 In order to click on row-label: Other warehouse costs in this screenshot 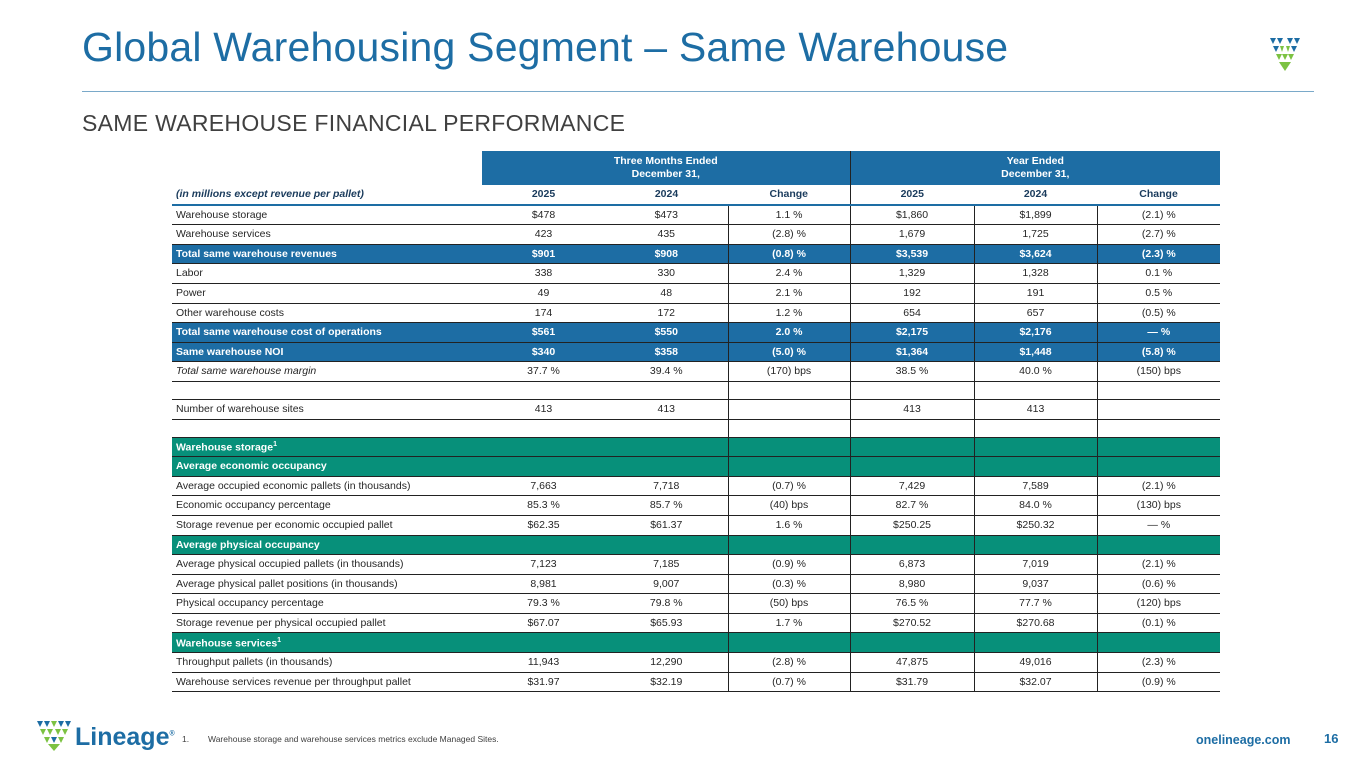, I will do `click(327, 313)`.